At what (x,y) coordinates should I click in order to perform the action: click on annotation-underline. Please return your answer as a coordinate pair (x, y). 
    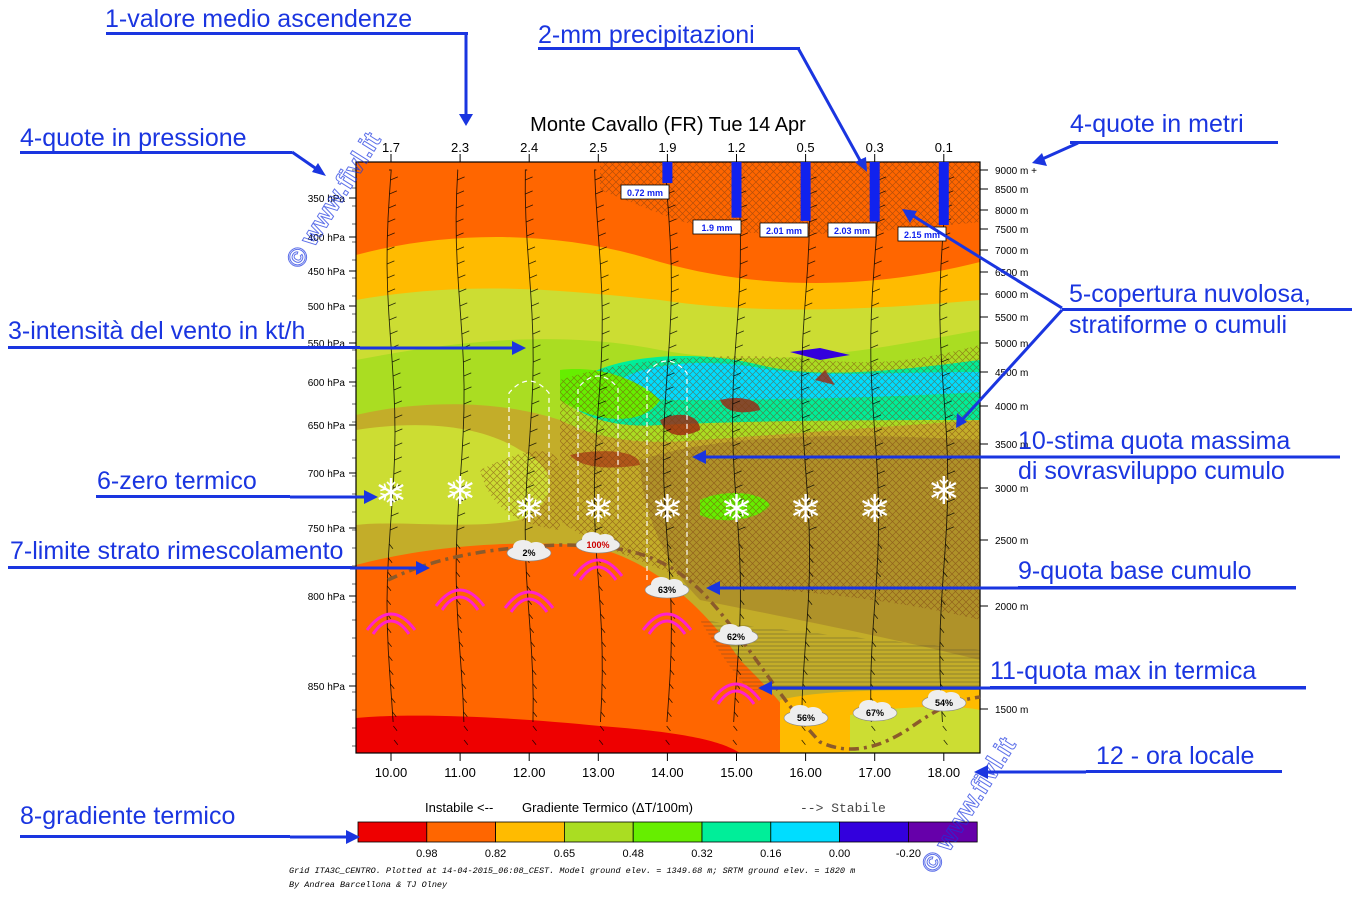
    Looking at the image, I should click on (184, 347).